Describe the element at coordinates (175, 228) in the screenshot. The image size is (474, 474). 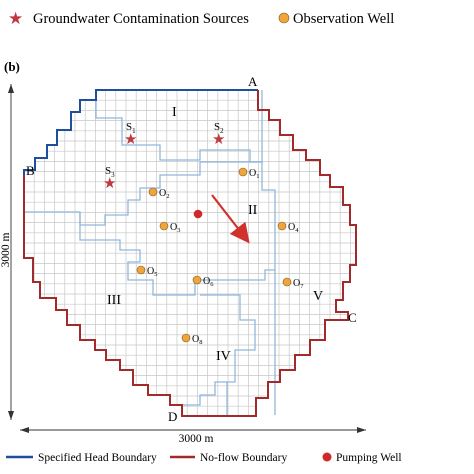
I see `well-label: O3` at that location.